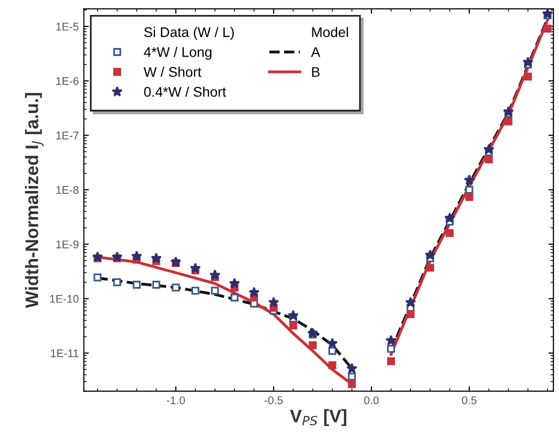 This screenshot has width=559, height=442. Describe the element at coordinates (67, 136) in the screenshot. I see `y-tick-label: 1E-7` at that location.